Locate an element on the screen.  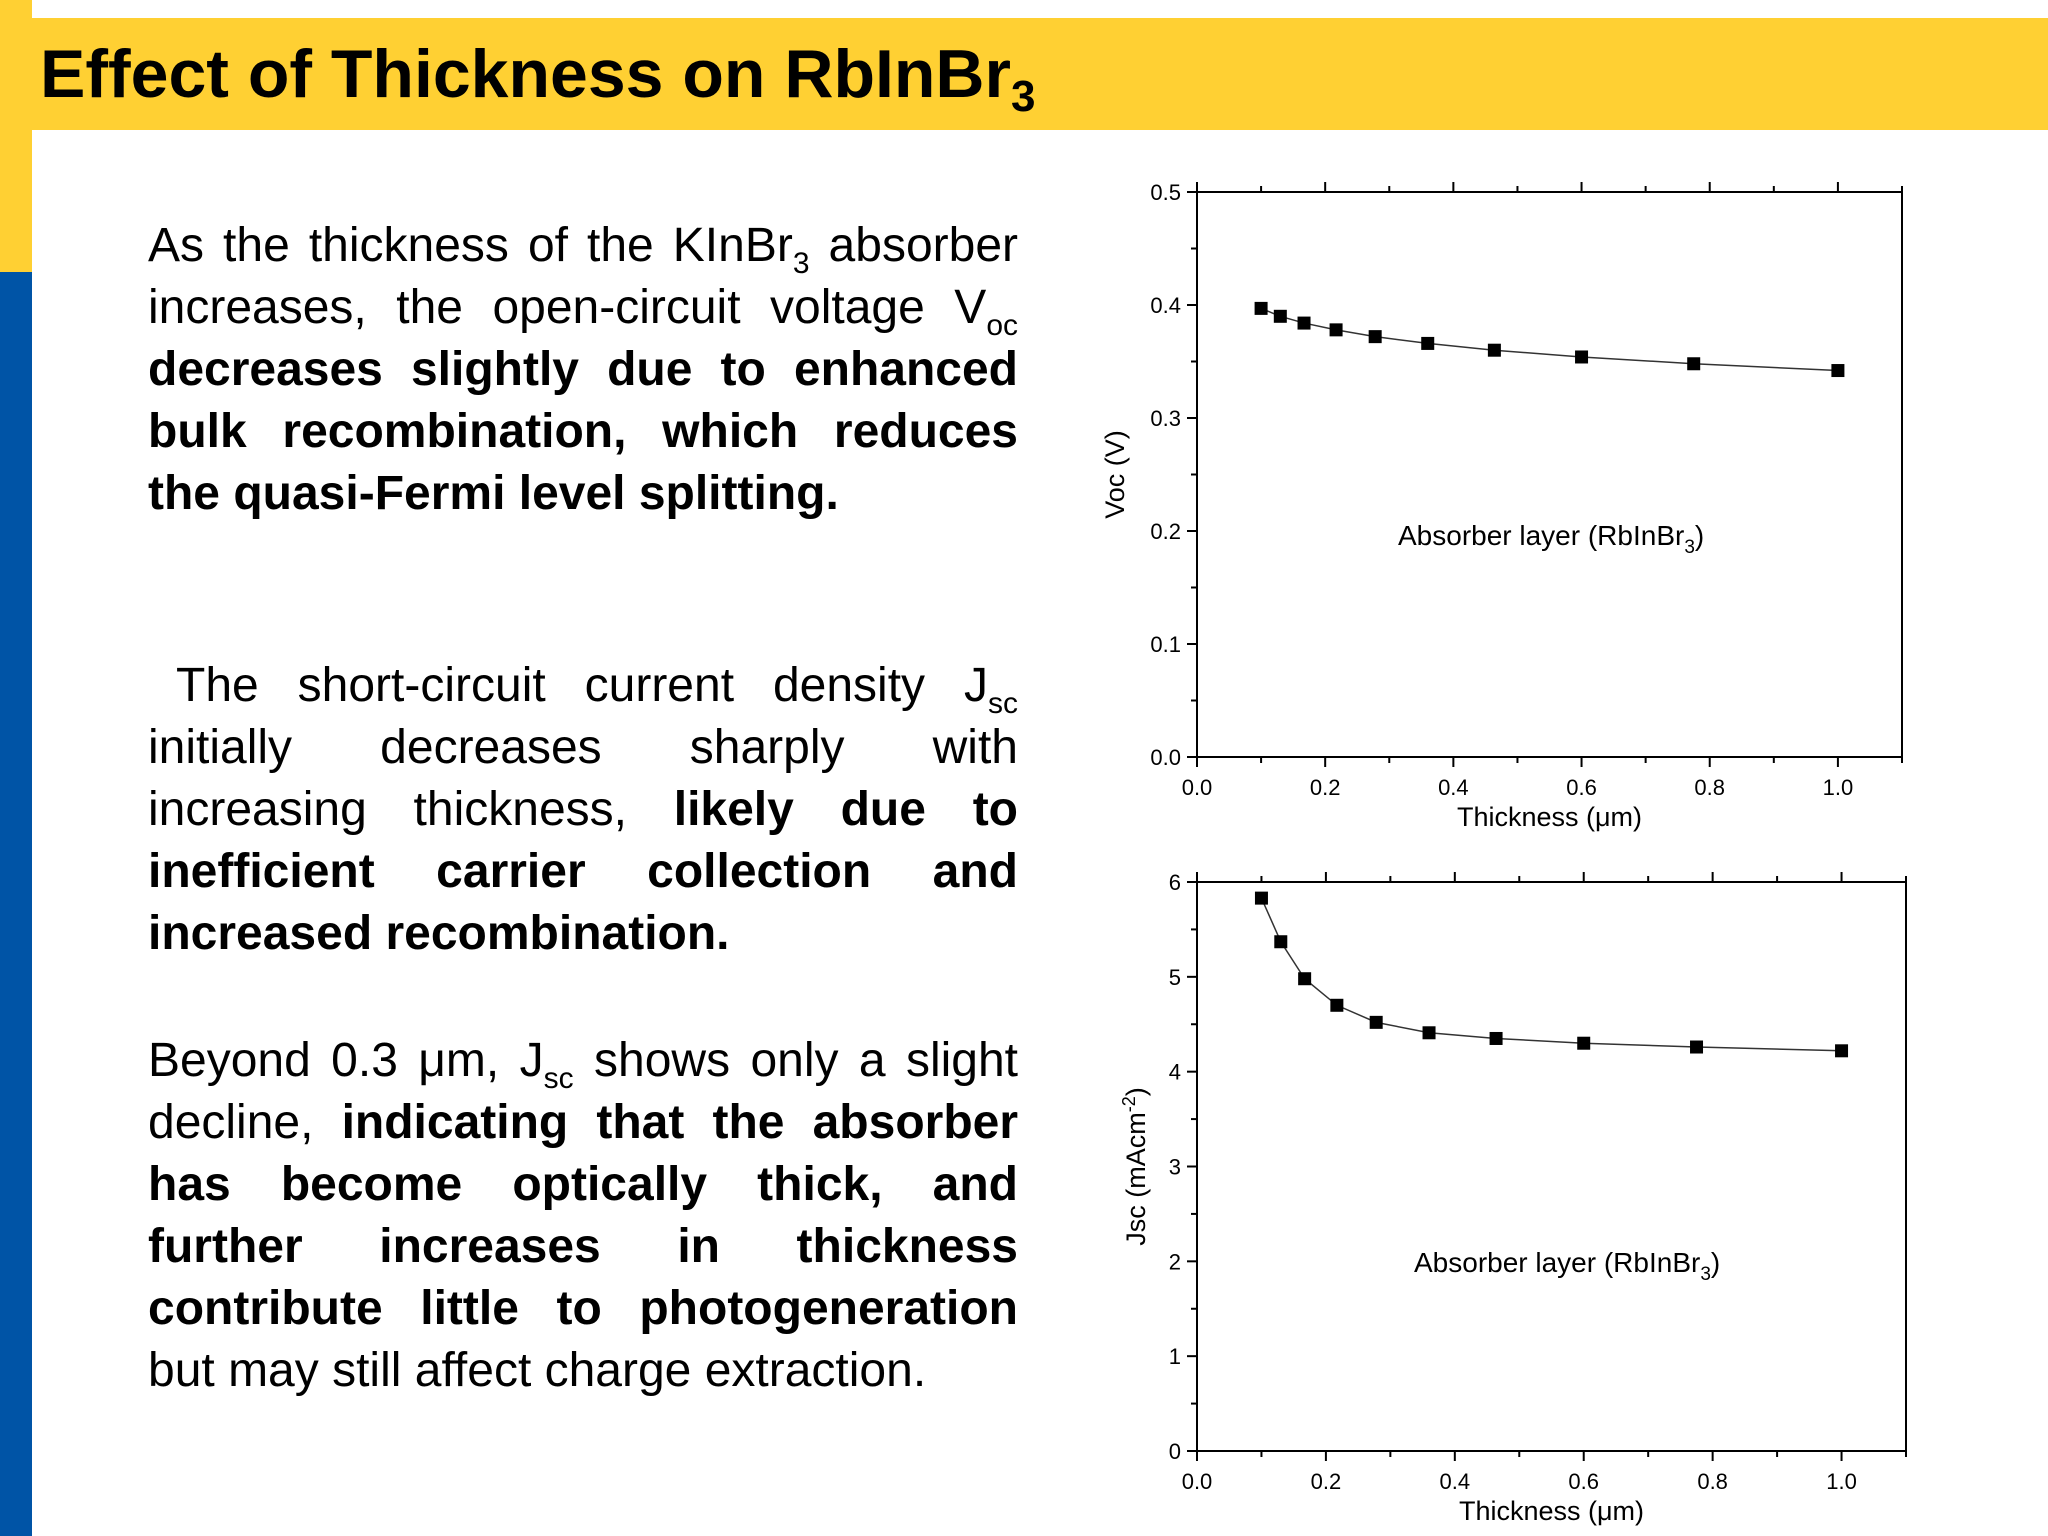
y-tick-label: 5 is located at coordinates (1175, 977).